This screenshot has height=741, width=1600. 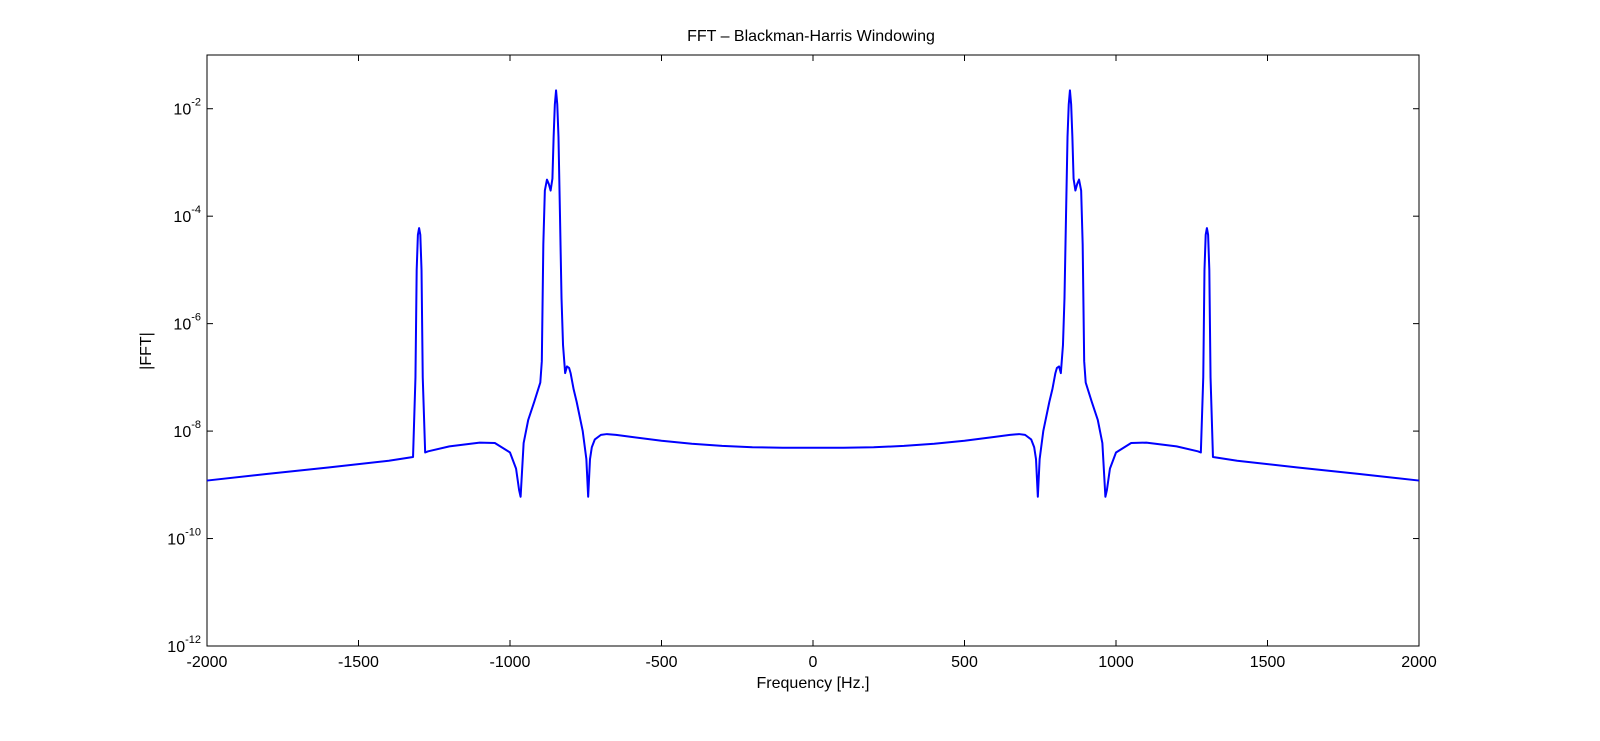 I want to click on y-tick-label: 10⁻⁸, so click(x=187, y=430).